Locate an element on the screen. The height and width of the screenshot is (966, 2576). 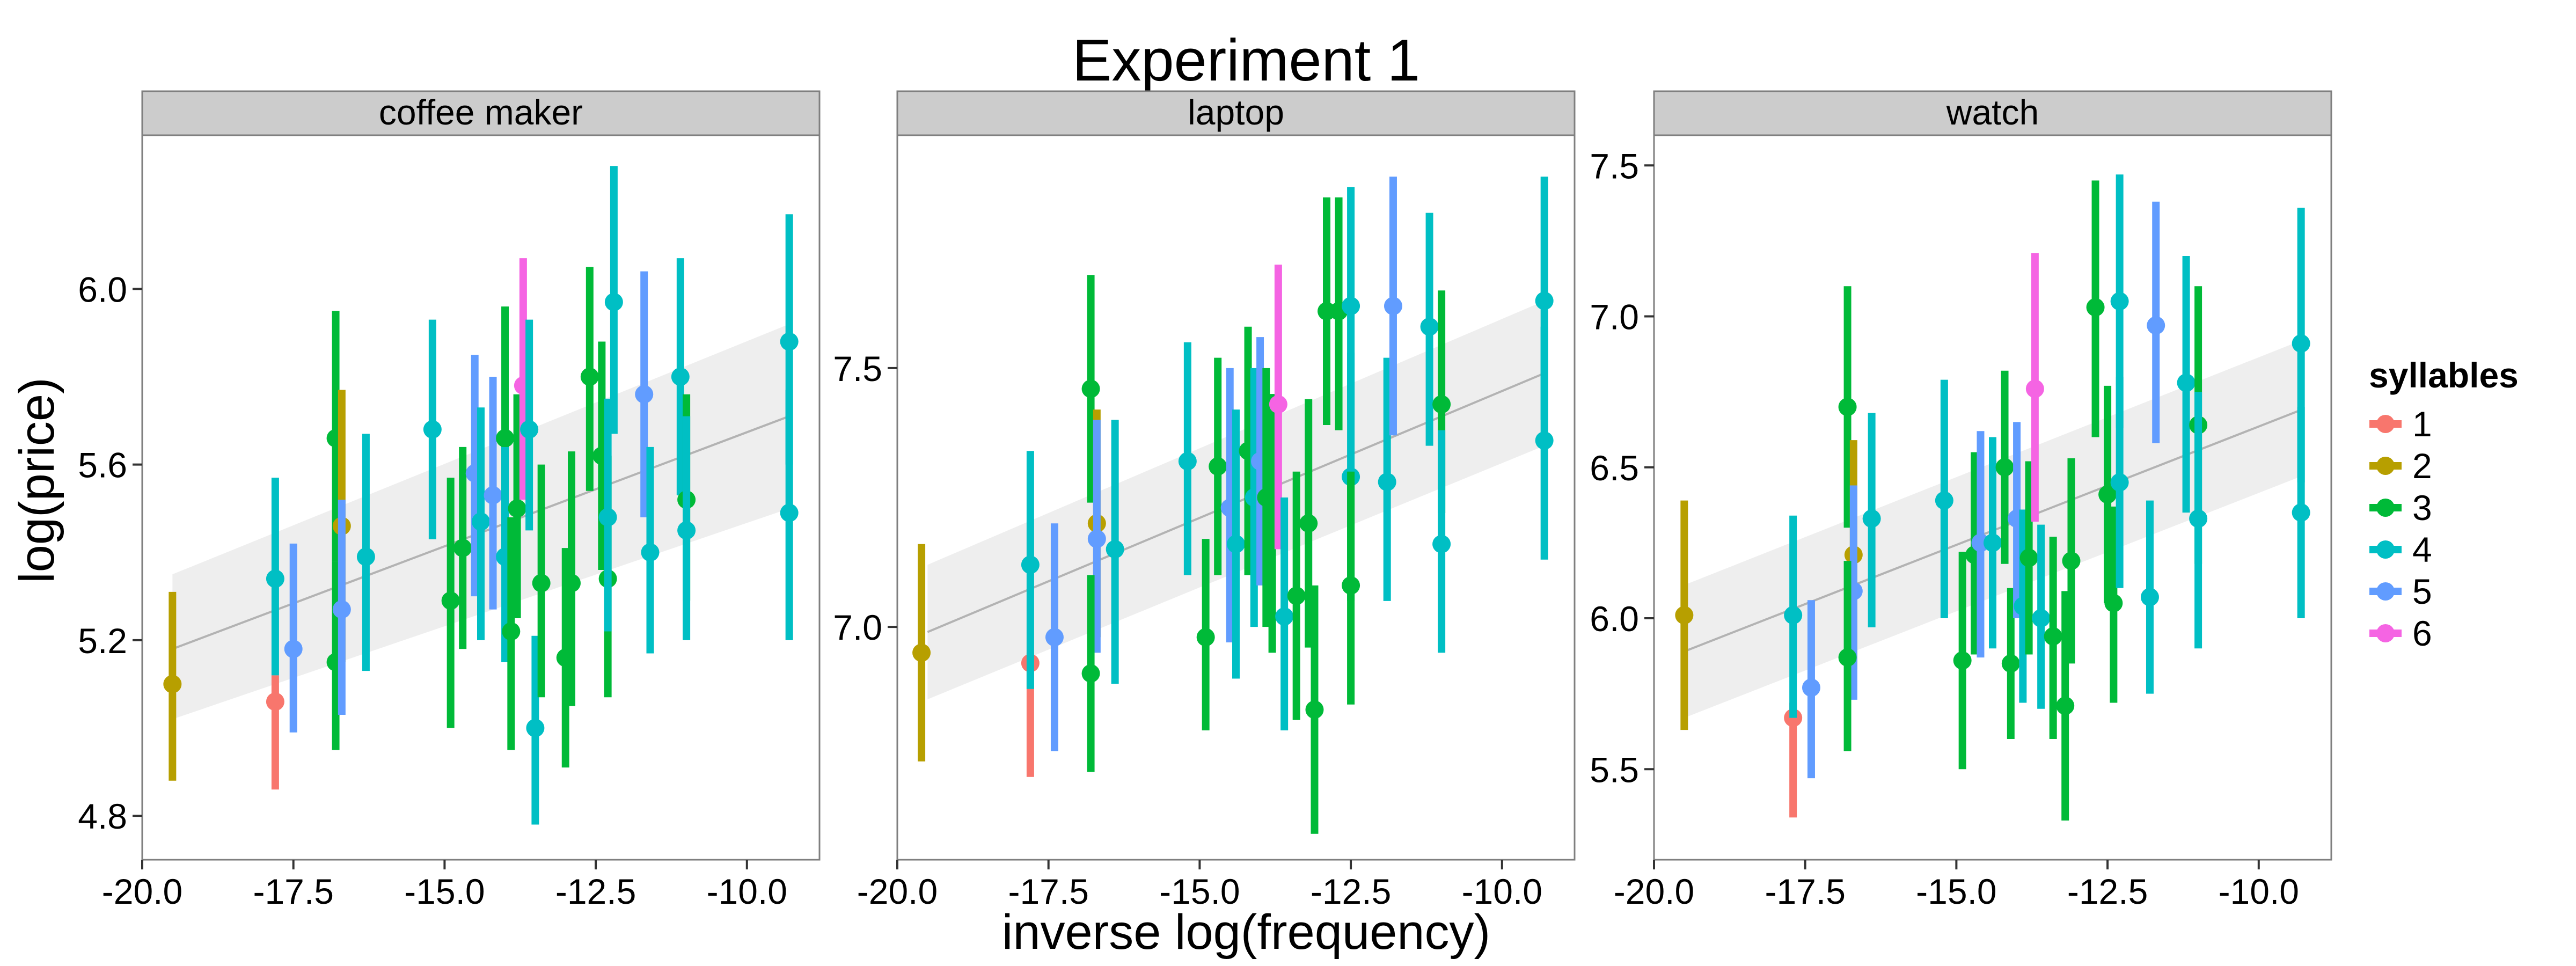
y-tick-label: 7.0 is located at coordinates (1614, 317).